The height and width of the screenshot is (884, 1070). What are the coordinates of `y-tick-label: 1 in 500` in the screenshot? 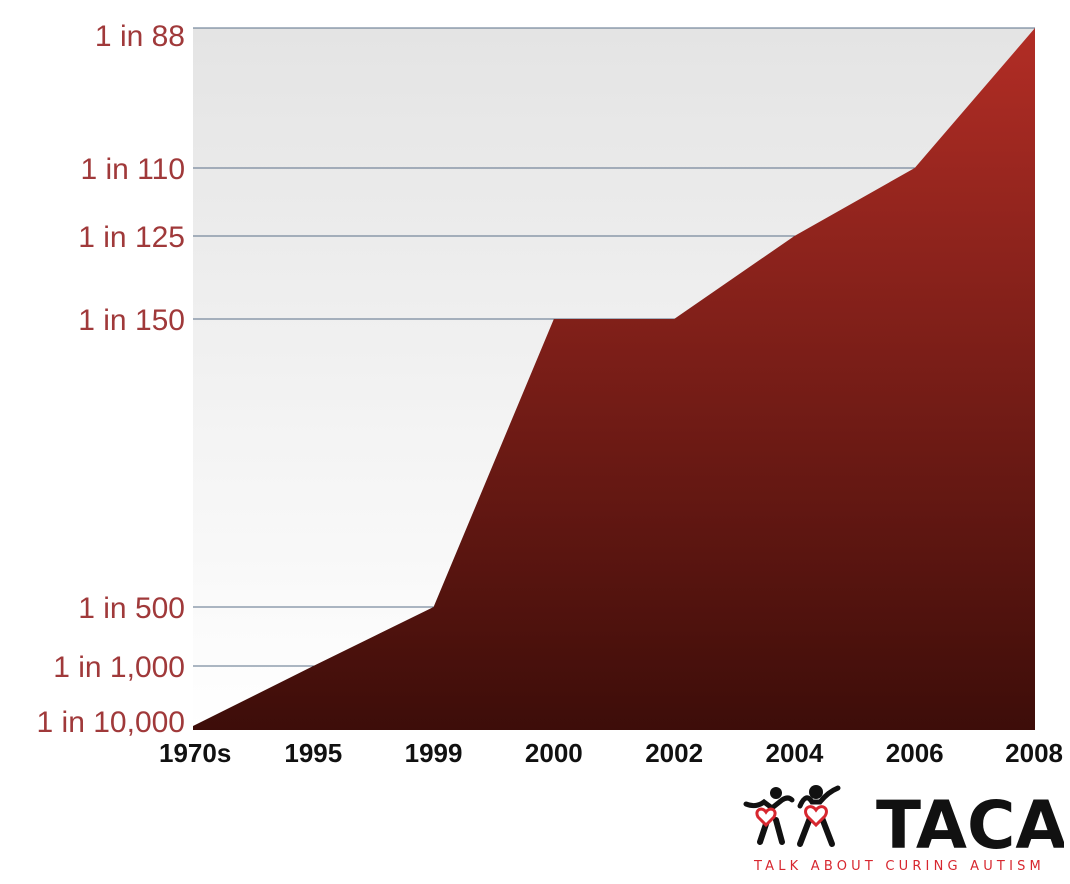 It's located at (131, 608).